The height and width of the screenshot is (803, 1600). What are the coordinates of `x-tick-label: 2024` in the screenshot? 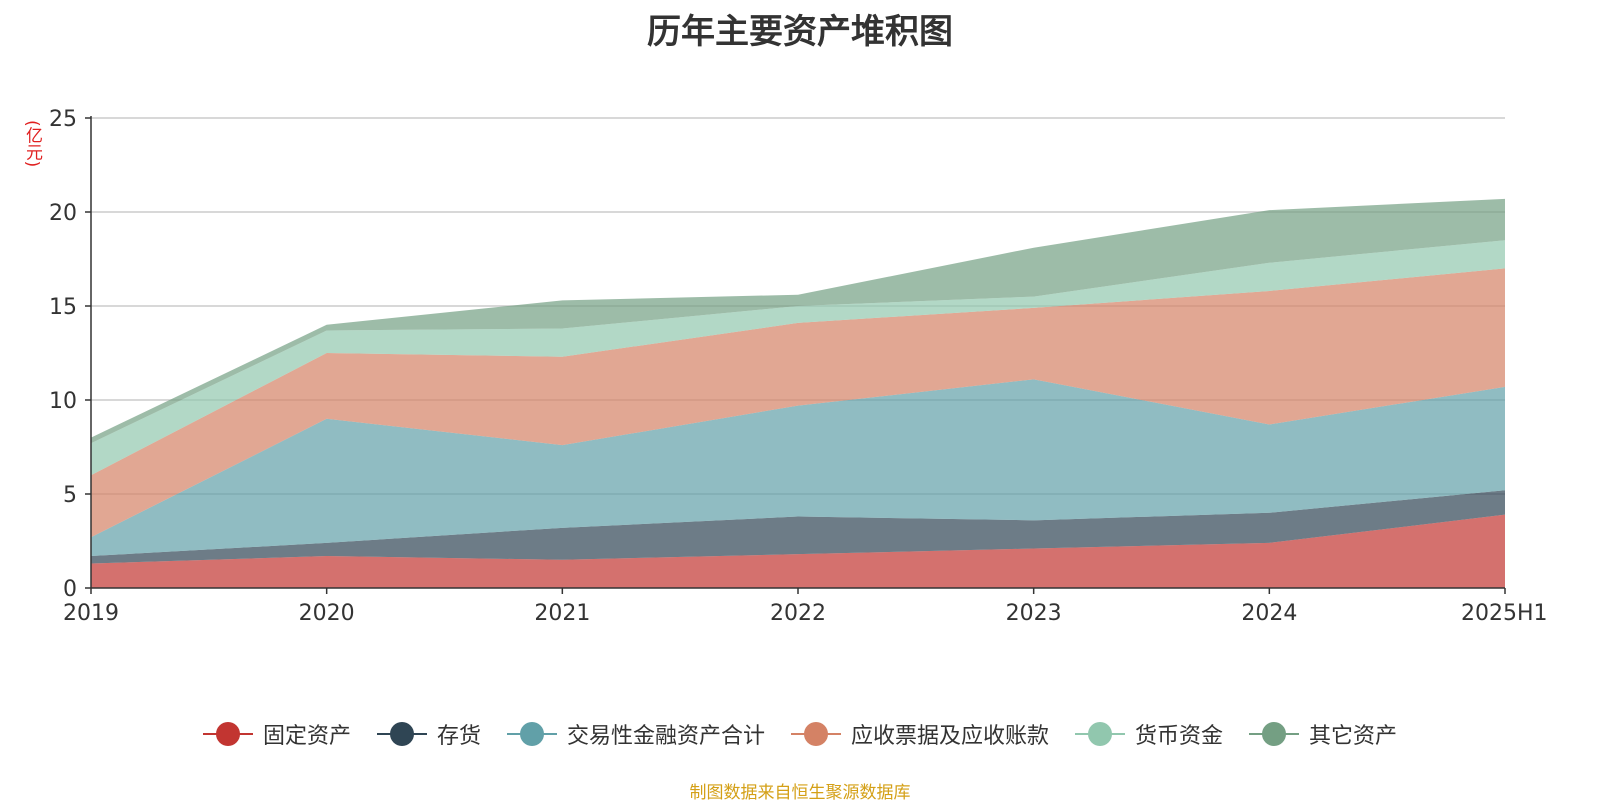 It's located at (1269, 613).